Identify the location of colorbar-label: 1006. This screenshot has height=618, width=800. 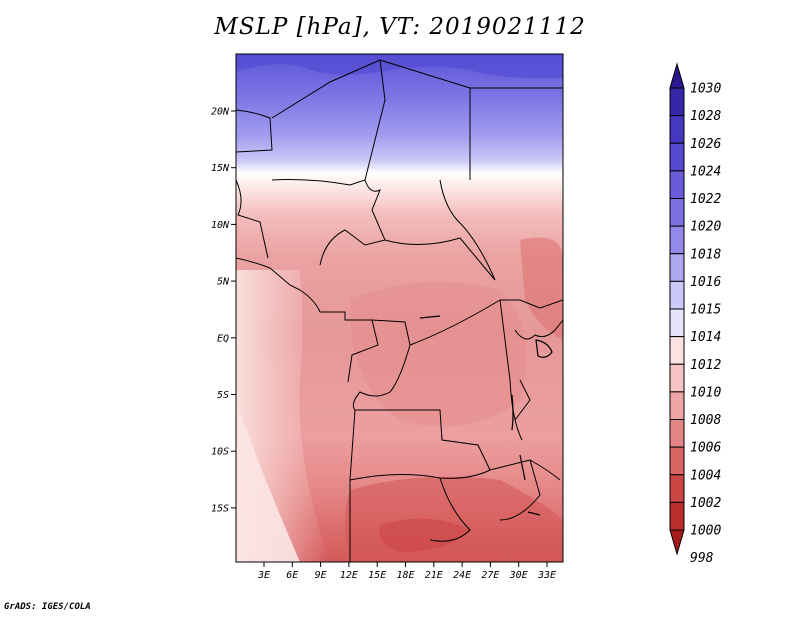
(705, 448).